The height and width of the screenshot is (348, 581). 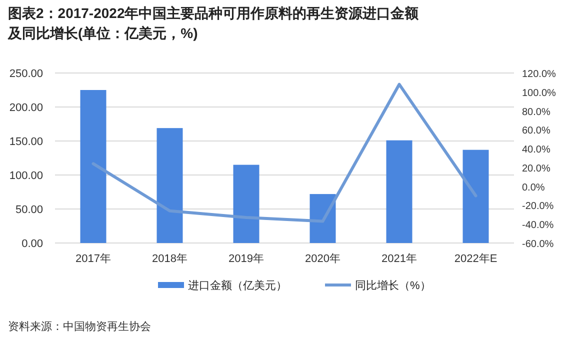 What do you see at coordinates (533, 188) in the screenshot?
I see `y2-tick-label: 0.0%` at bounding box center [533, 188].